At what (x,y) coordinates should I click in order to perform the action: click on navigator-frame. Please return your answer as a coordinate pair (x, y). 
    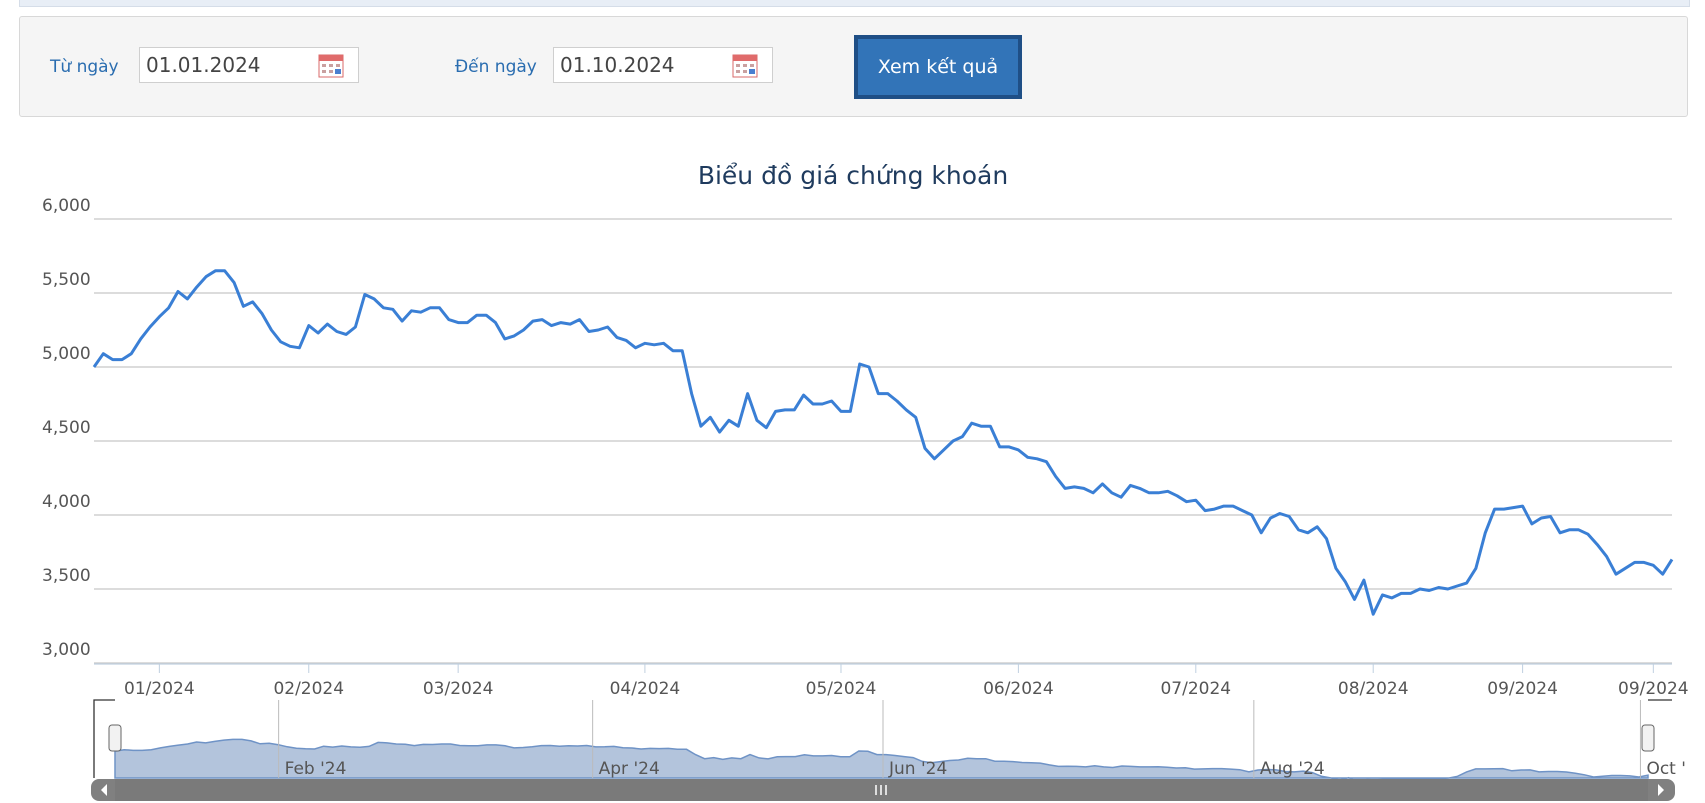
    Looking at the image, I should click on (882, 738).